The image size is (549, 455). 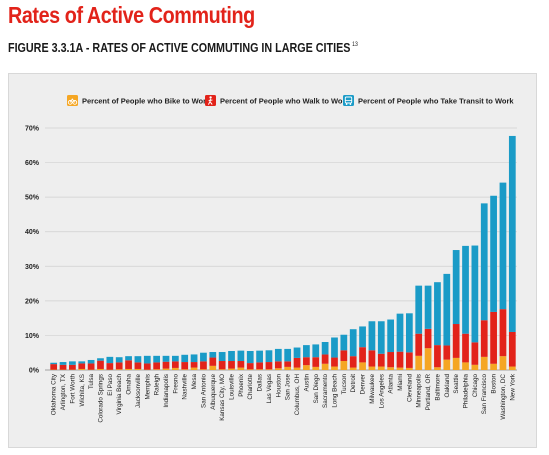 What do you see at coordinates (297, 395) in the screenshot?
I see `x-tick-label: Columbus, OH` at bounding box center [297, 395].